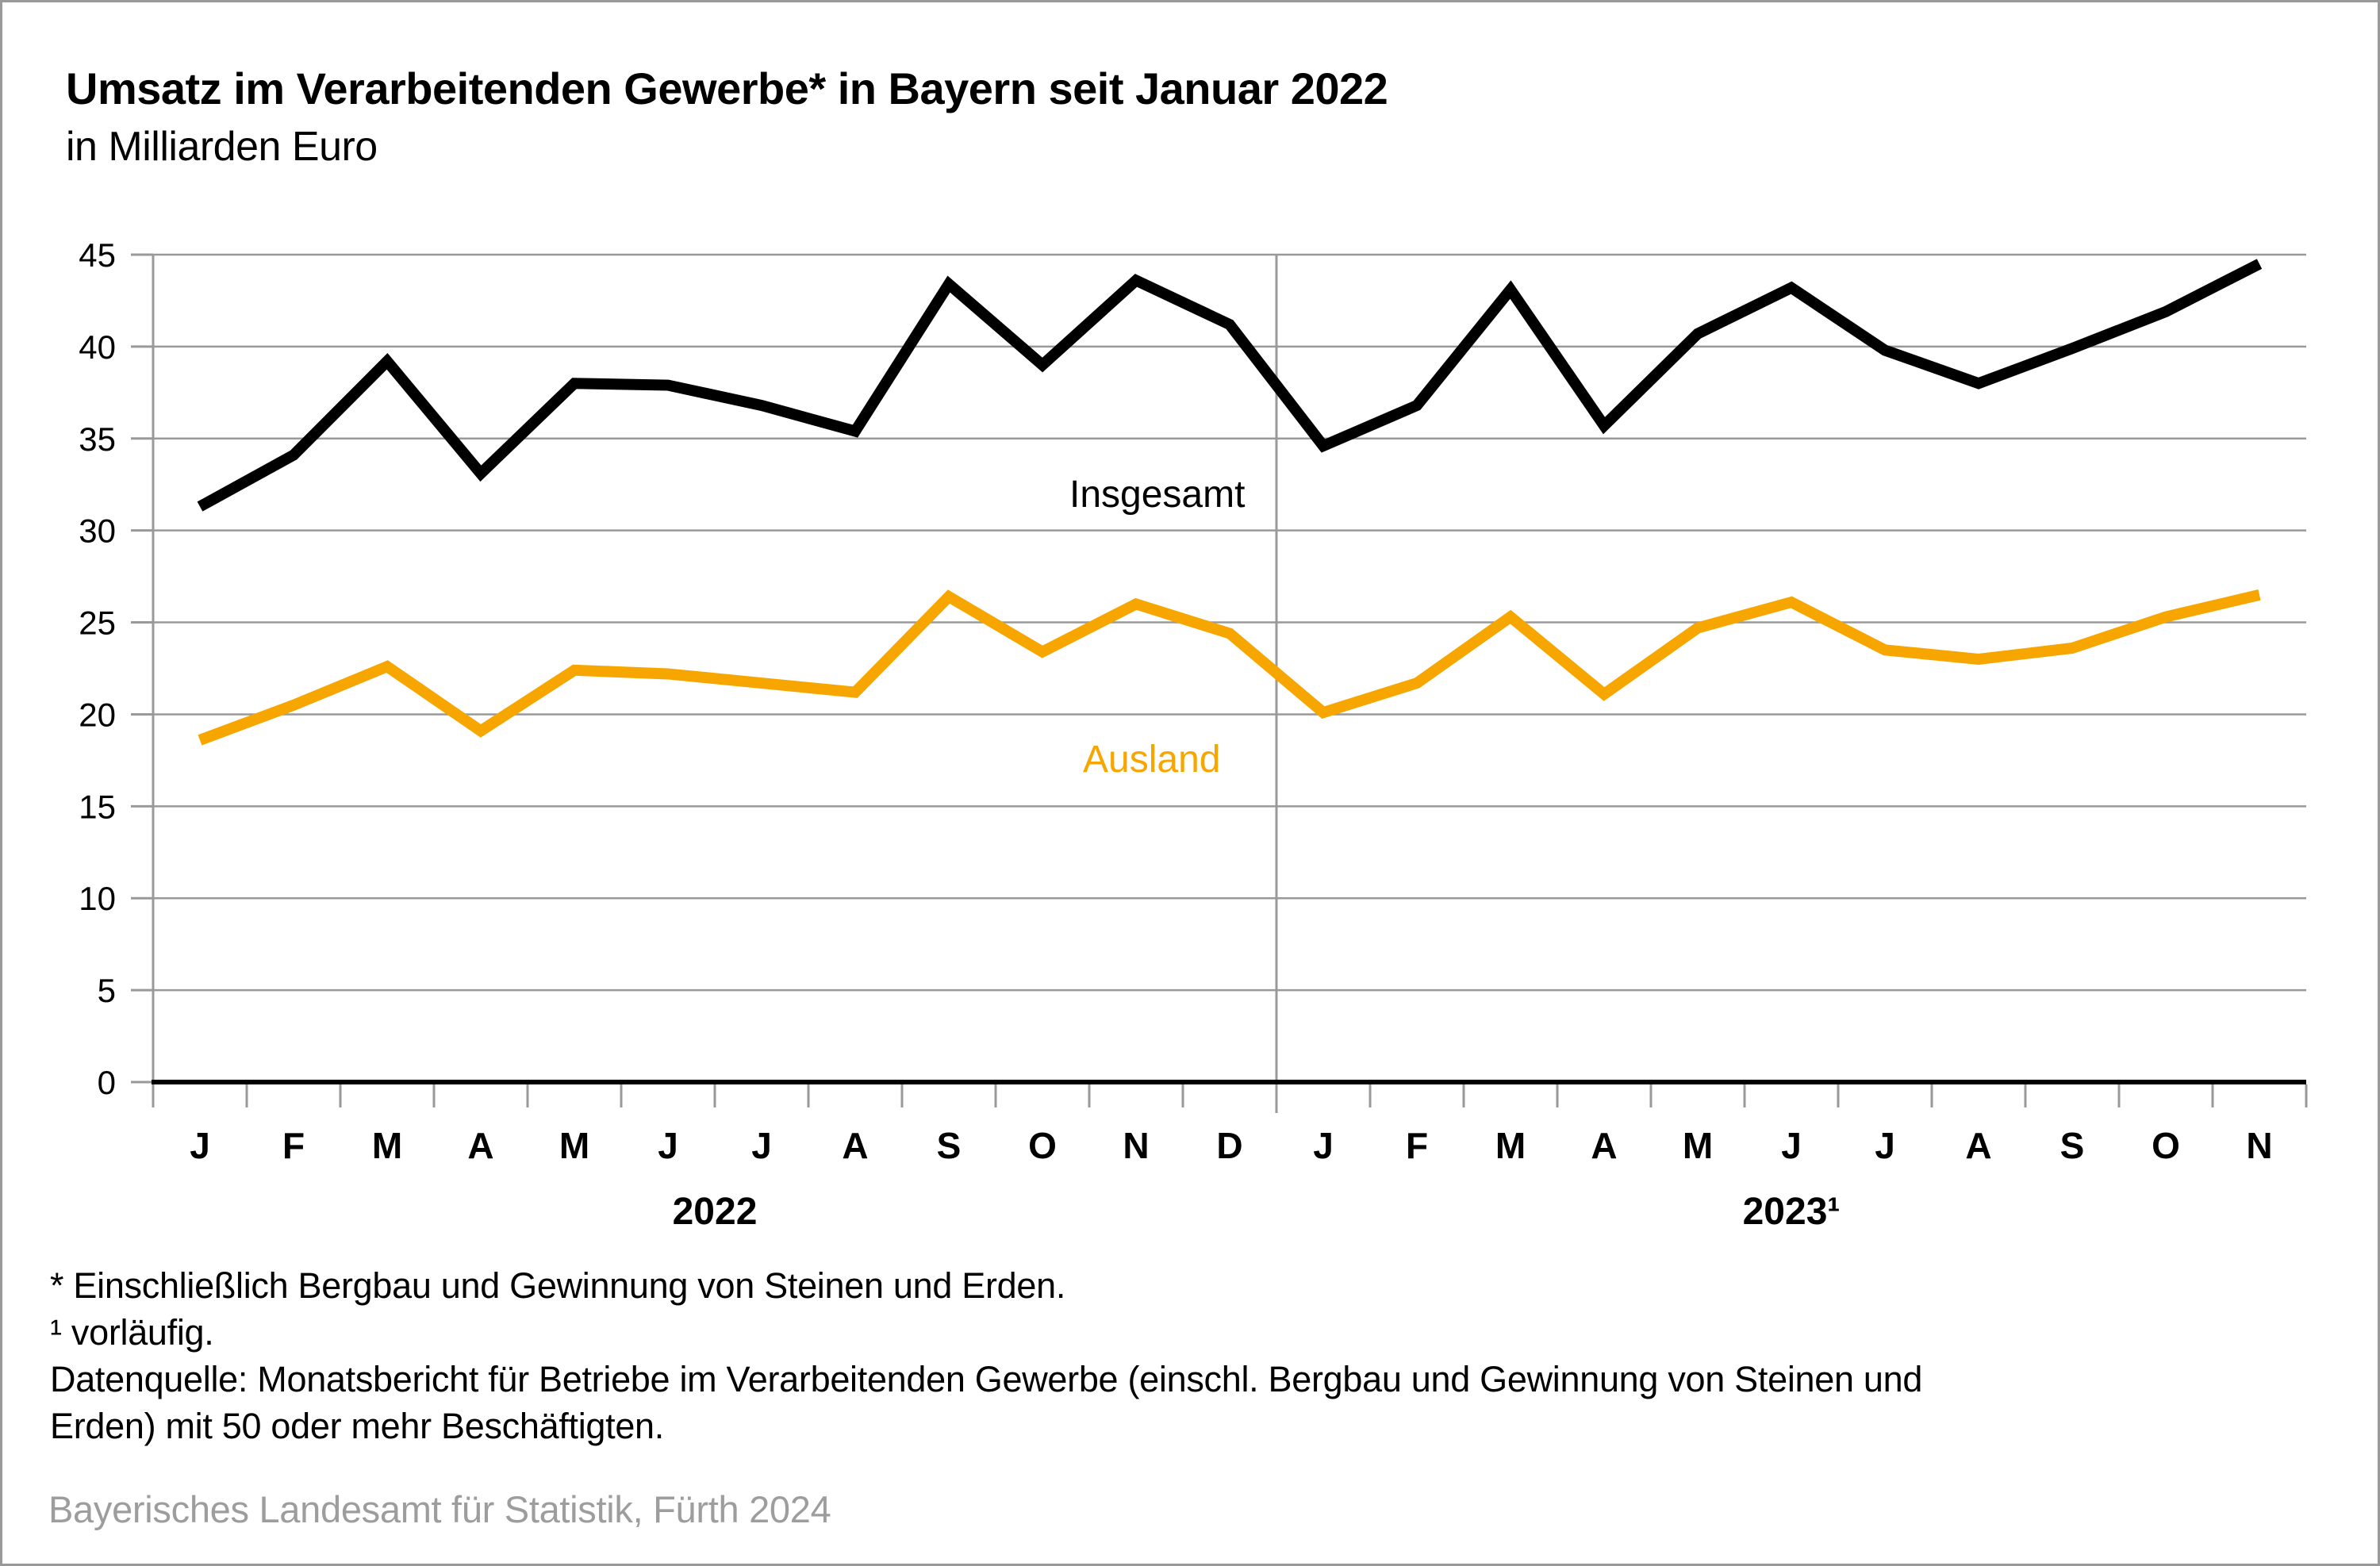 The height and width of the screenshot is (1566, 2380). Describe the element at coordinates (715, 1212) in the screenshot. I see `year-label: 2022` at that location.